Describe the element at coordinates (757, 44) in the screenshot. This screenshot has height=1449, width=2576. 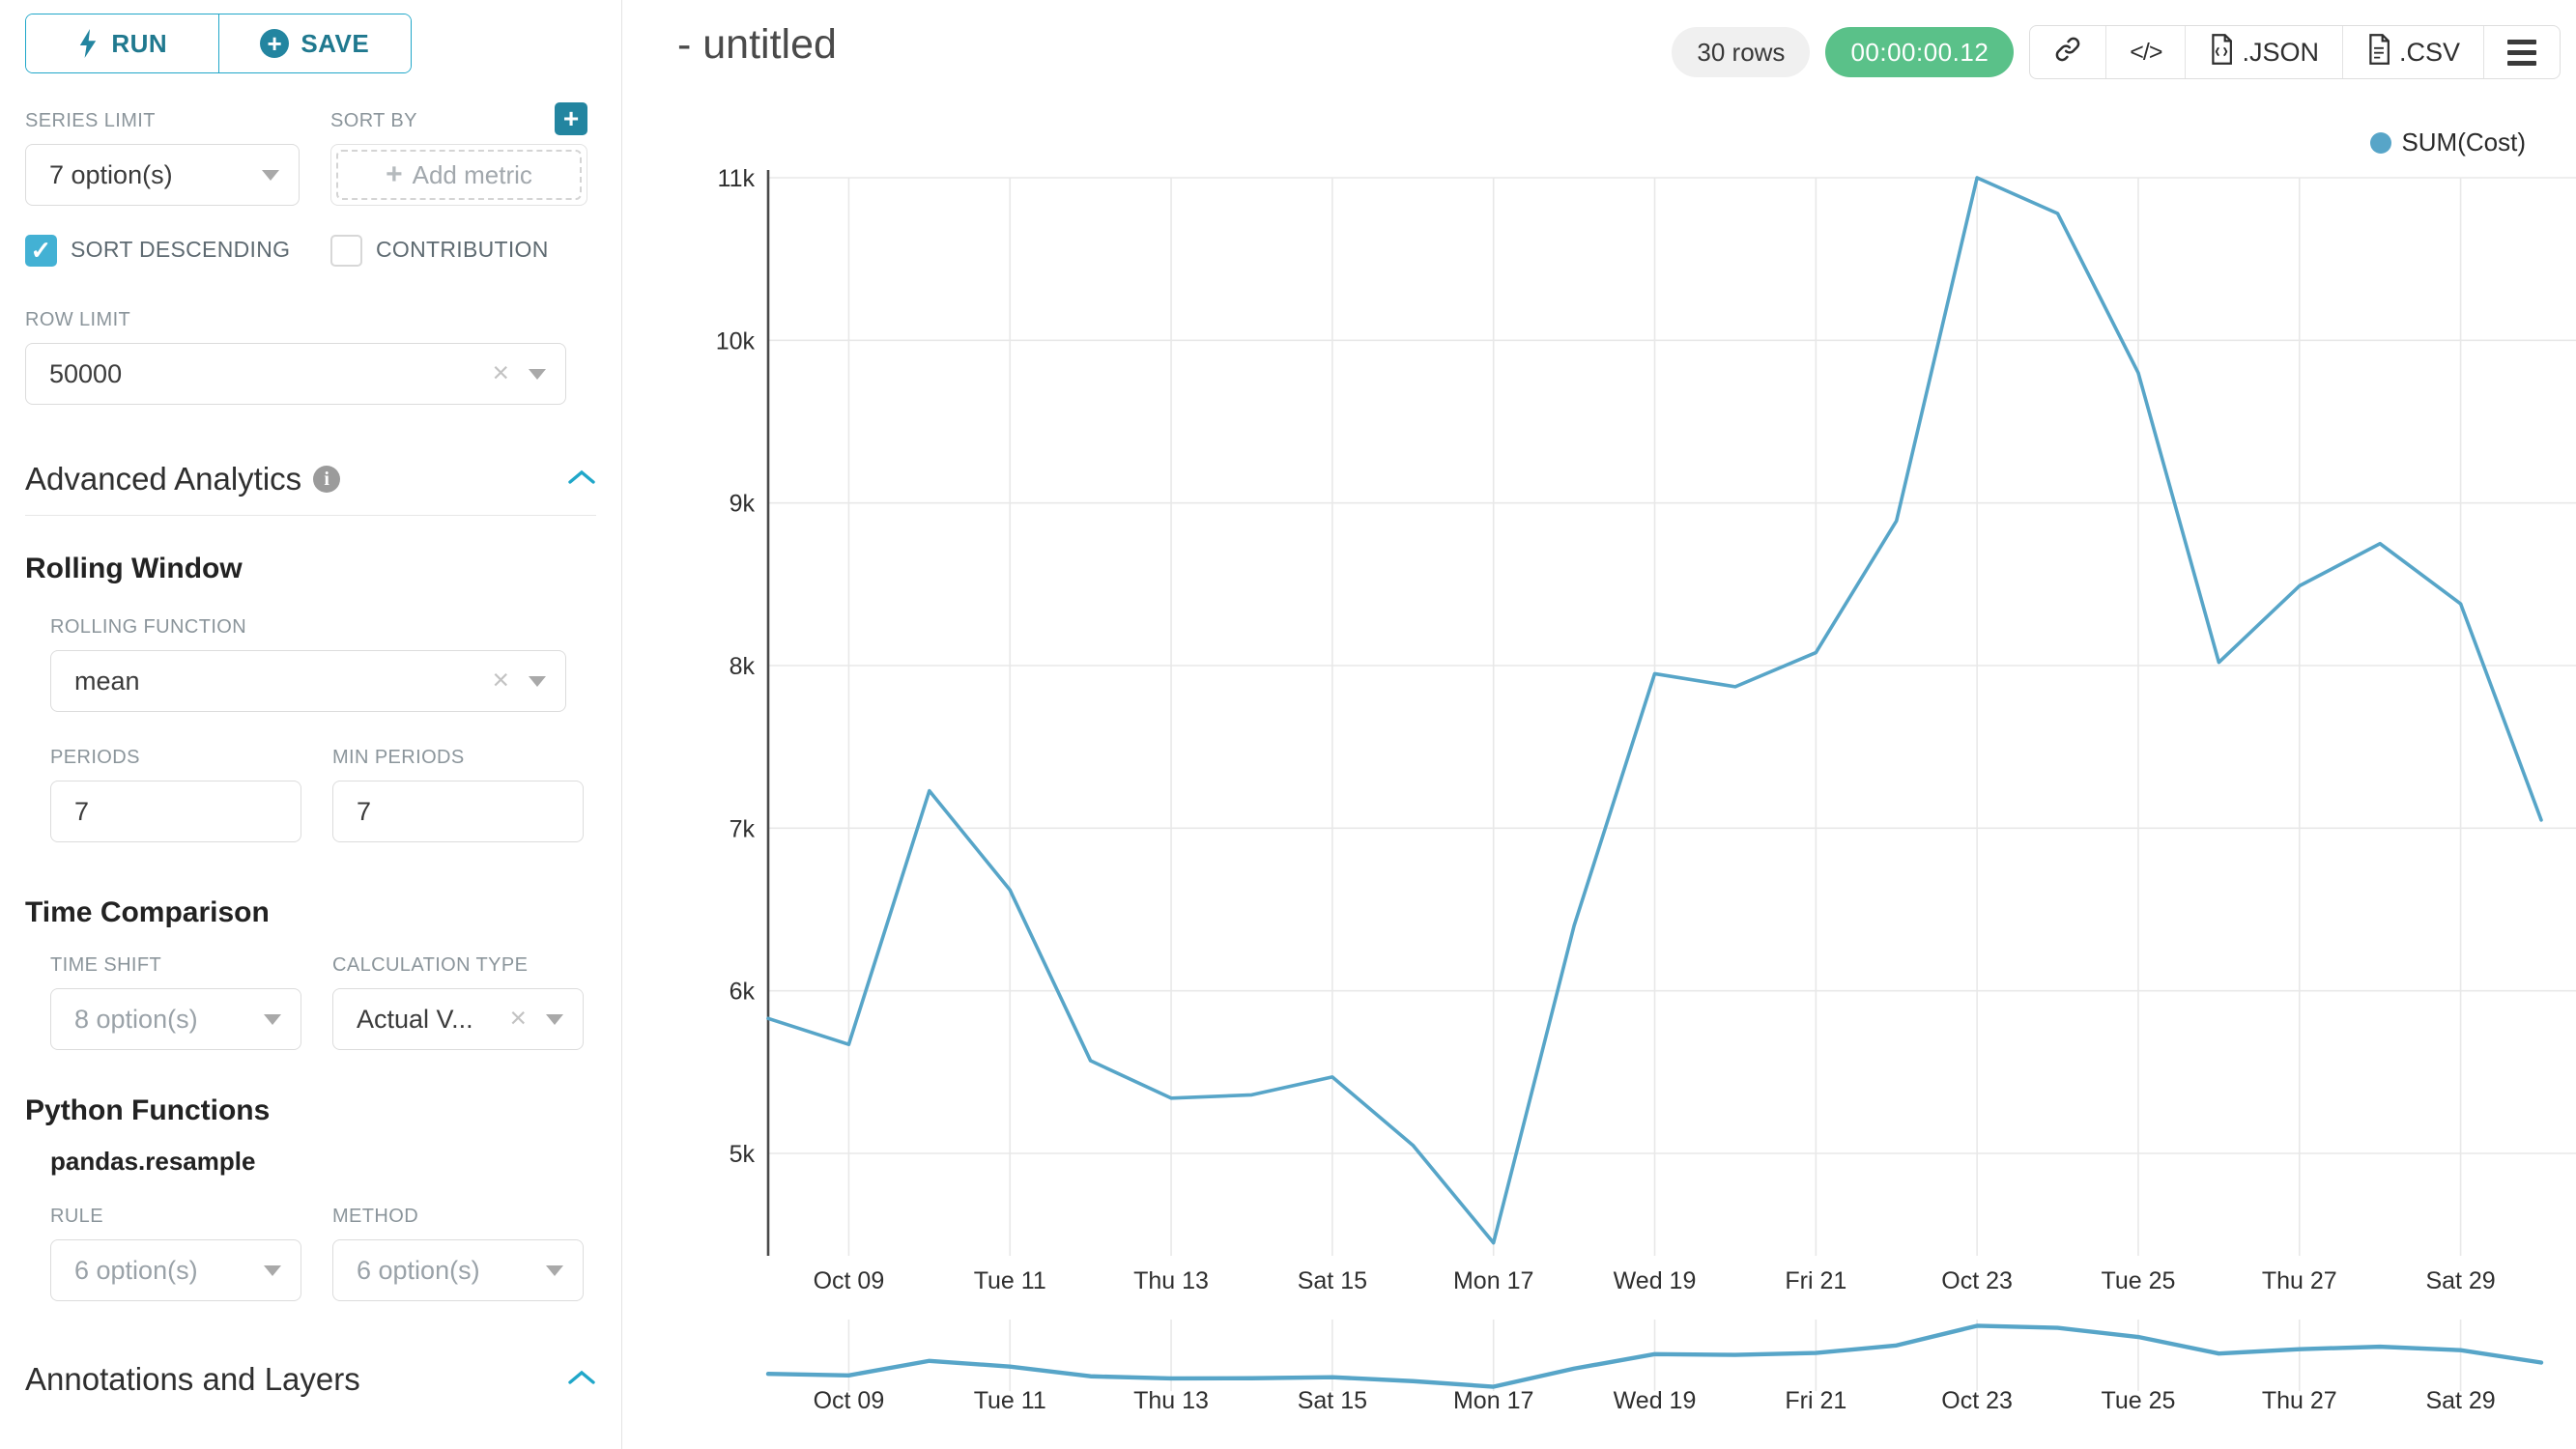
I see `chart-title: - untitled` at that location.